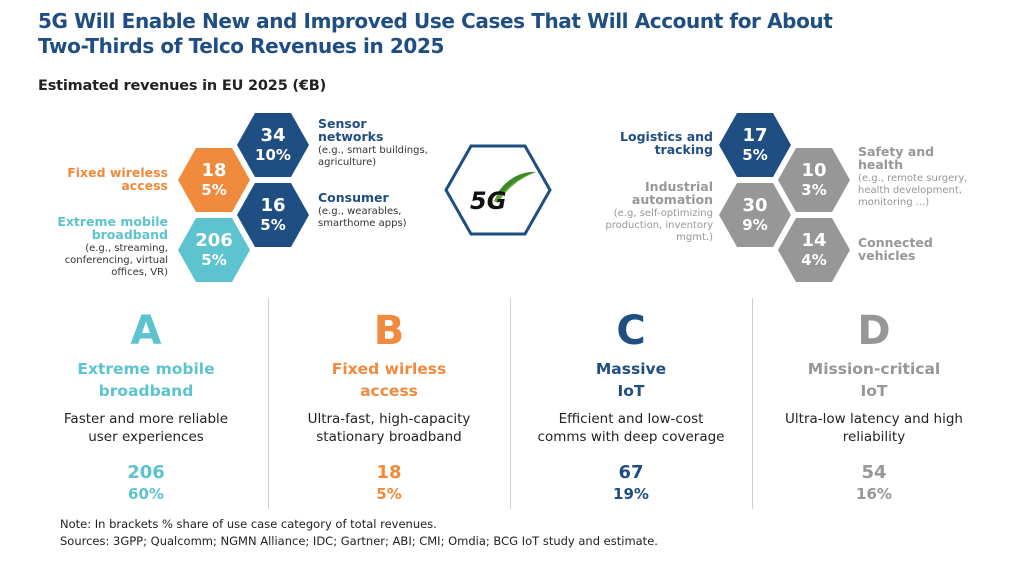  I want to click on hex-connected-vehicles: 14 4%, so click(814, 250).